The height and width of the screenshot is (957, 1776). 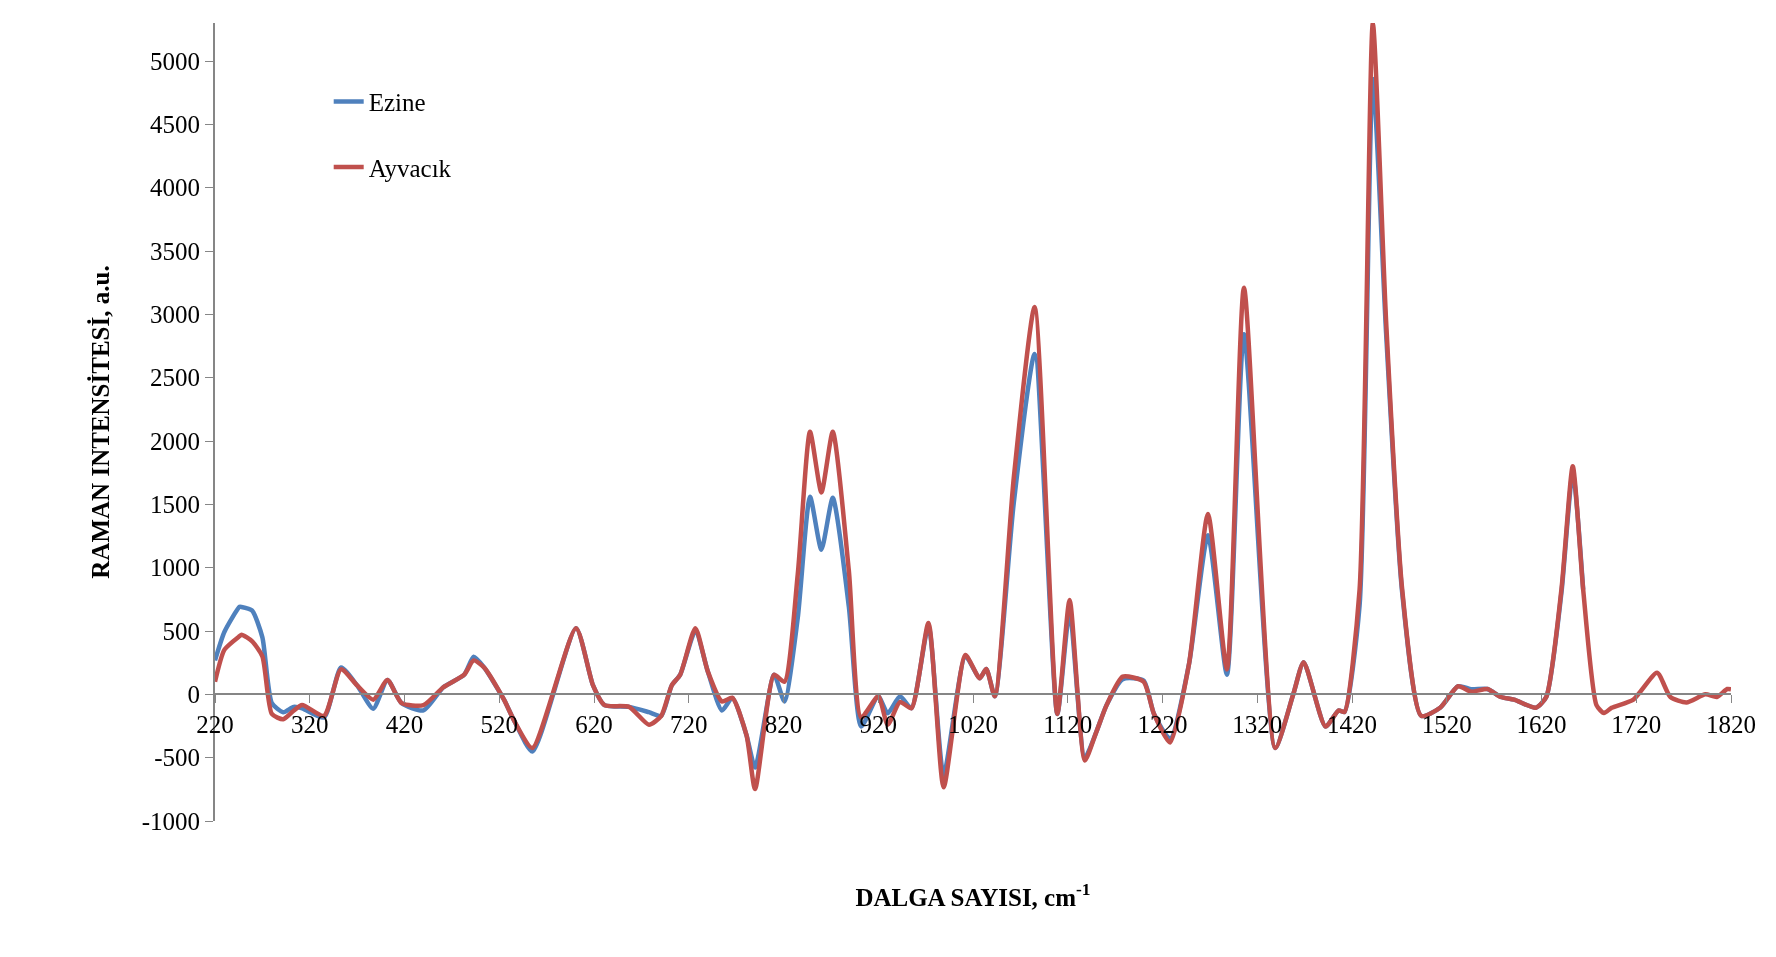 What do you see at coordinates (177, 758) in the screenshot?
I see `y-tick-label: -500` at bounding box center [177, 758].